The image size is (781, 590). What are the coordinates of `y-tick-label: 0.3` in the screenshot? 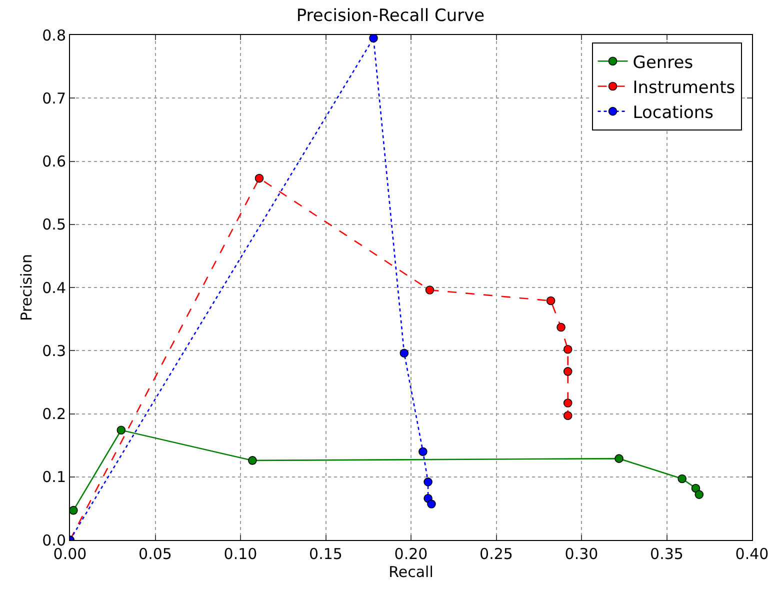 It's located at (54, 351).